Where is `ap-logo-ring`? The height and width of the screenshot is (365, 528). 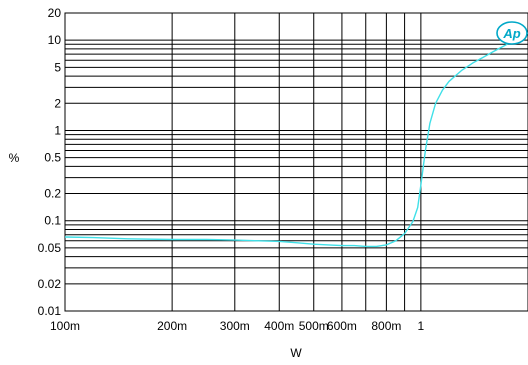 ap-logo-ring is located at coordinates (512, 33).